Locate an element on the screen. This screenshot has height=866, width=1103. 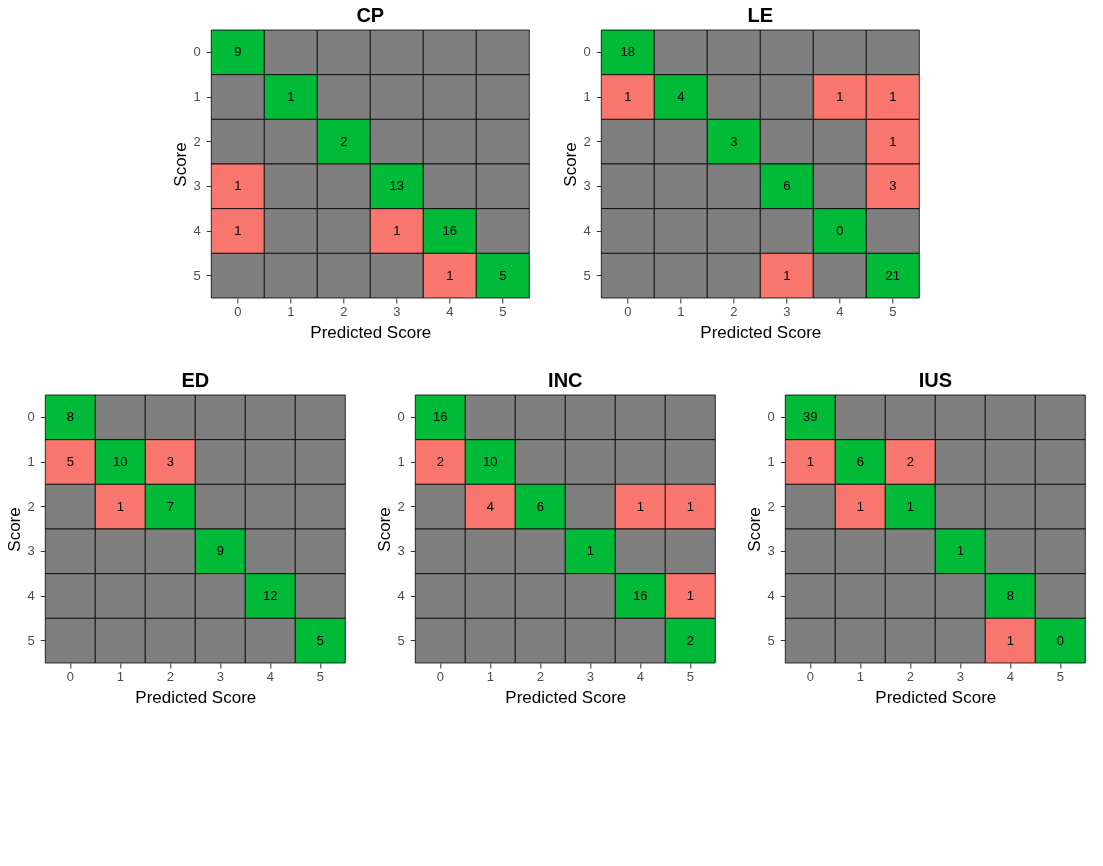
data-label: 9 is located at coordinates (238, 52).